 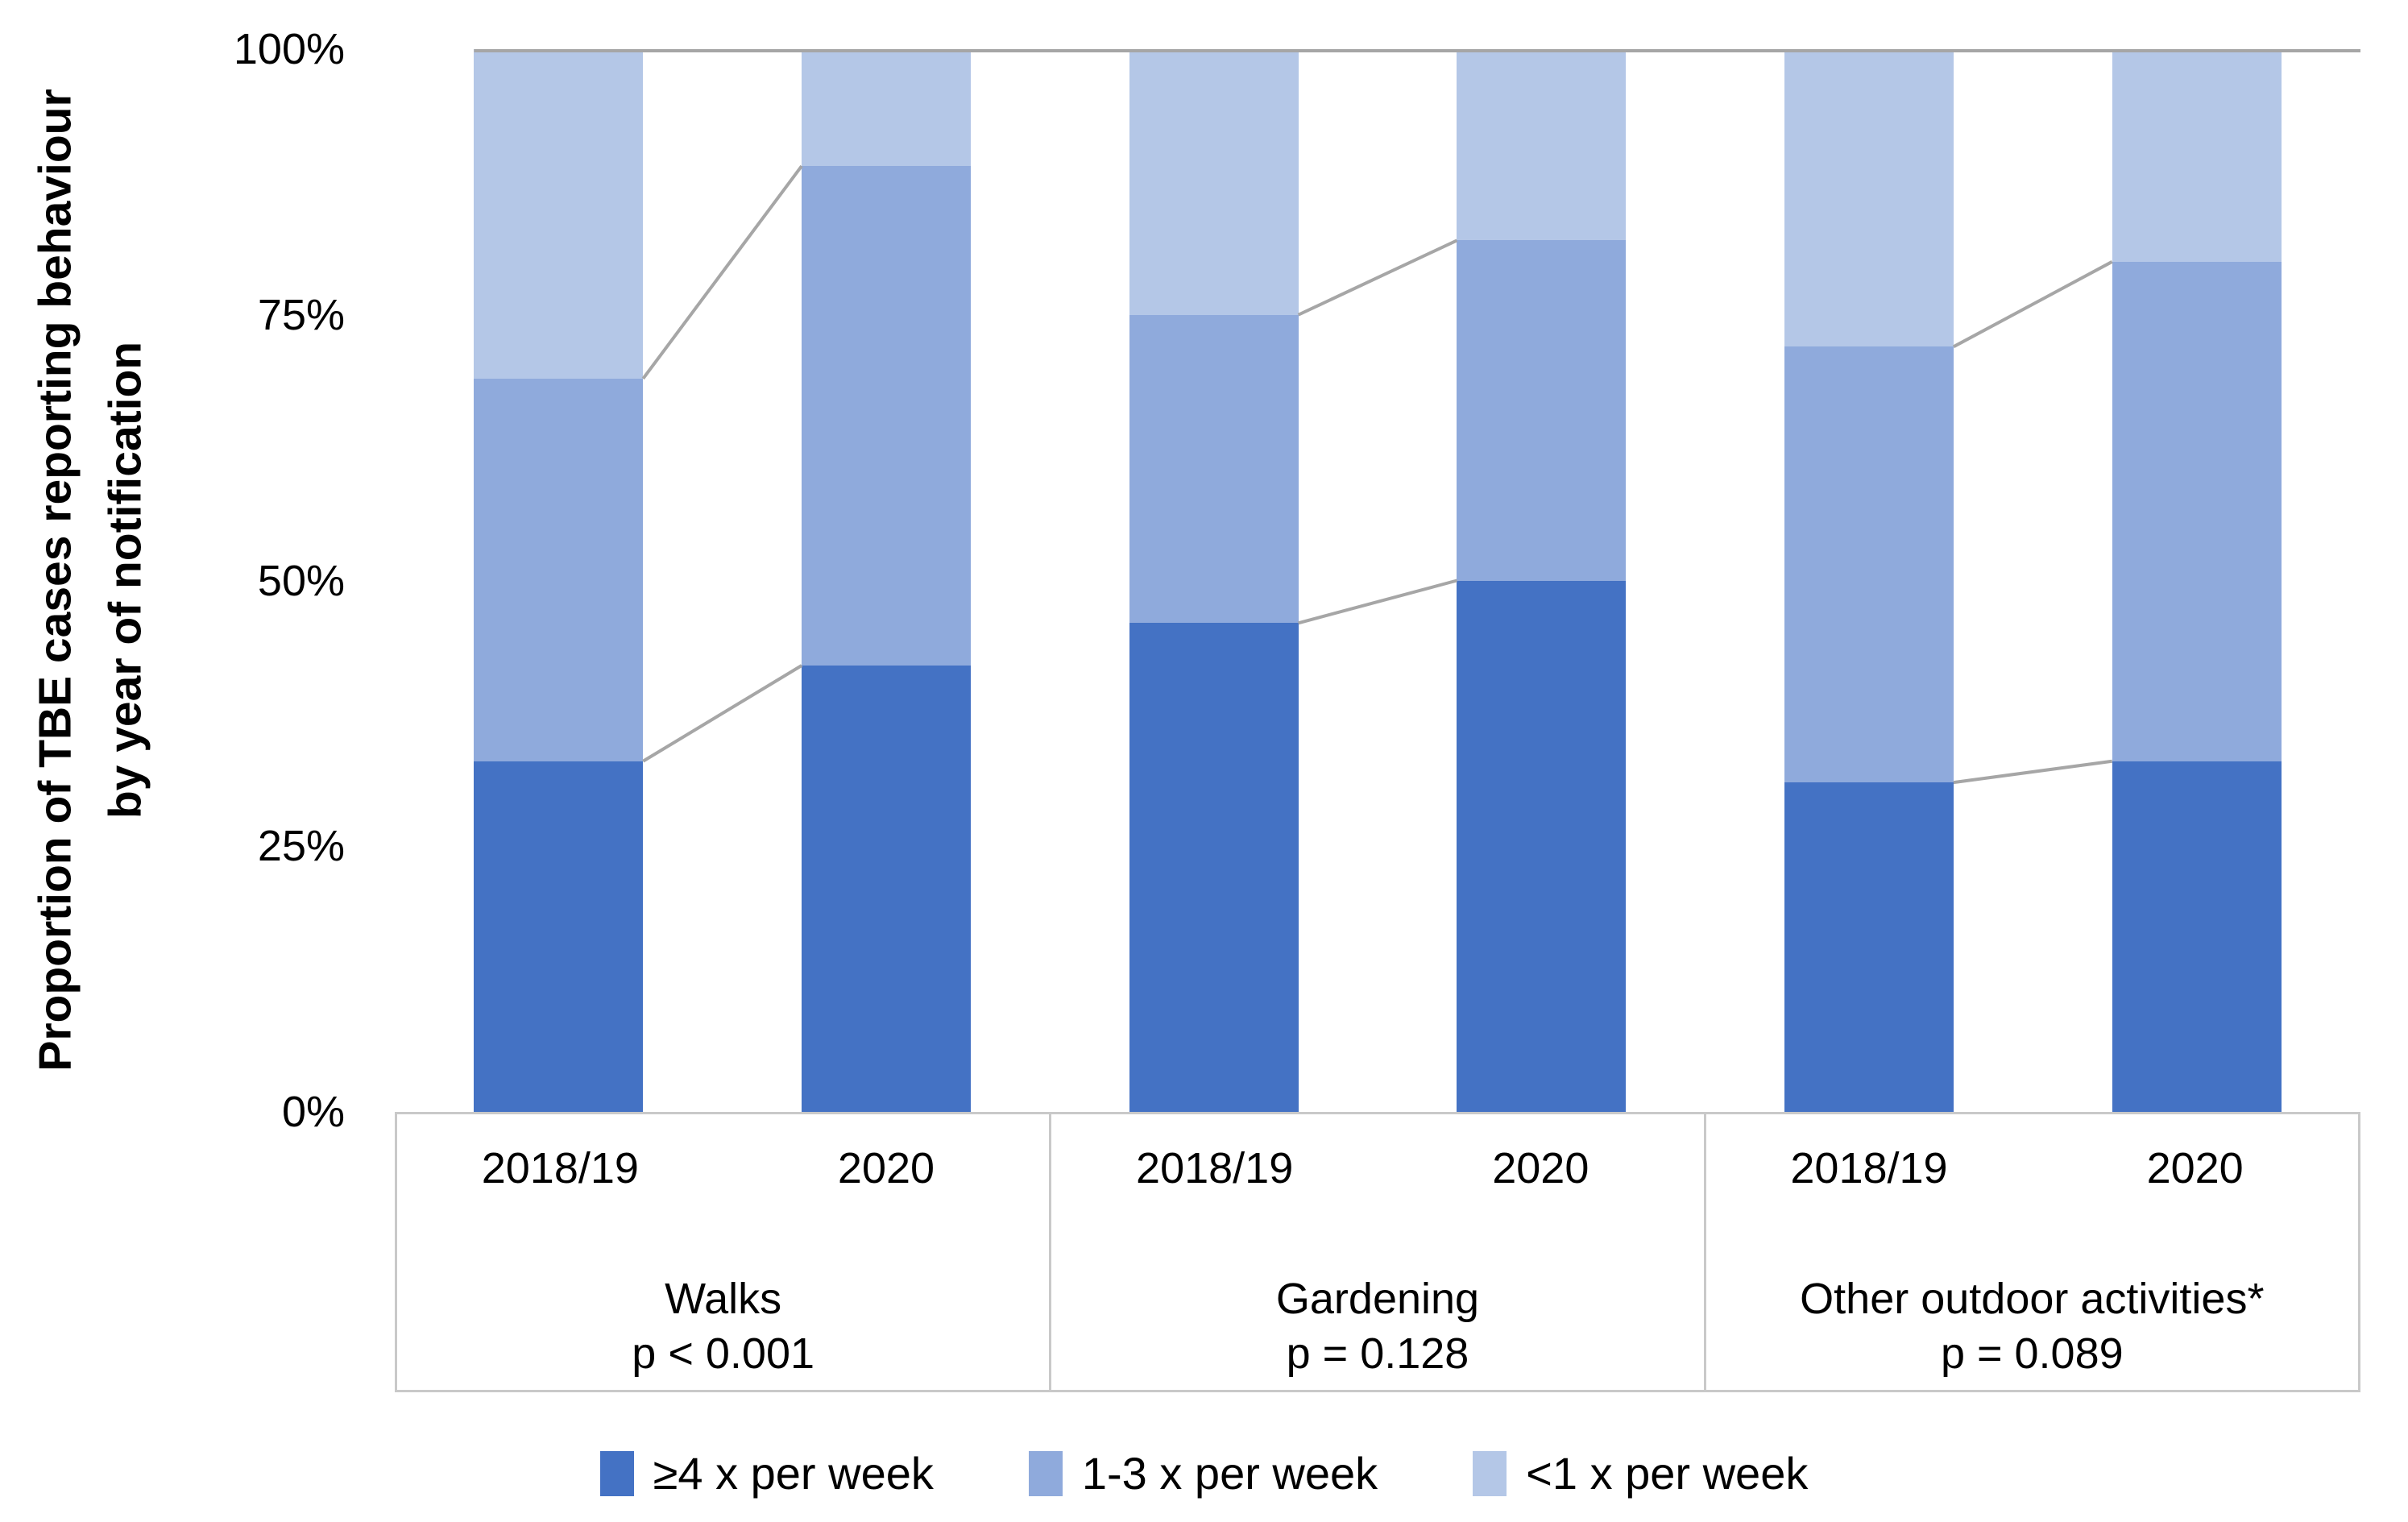 What do you see at coordinates (177, 580) in the screenshot?
I see `y-axis: 100% 75% 50% 25% 0%` at bounding box center [177, 580].